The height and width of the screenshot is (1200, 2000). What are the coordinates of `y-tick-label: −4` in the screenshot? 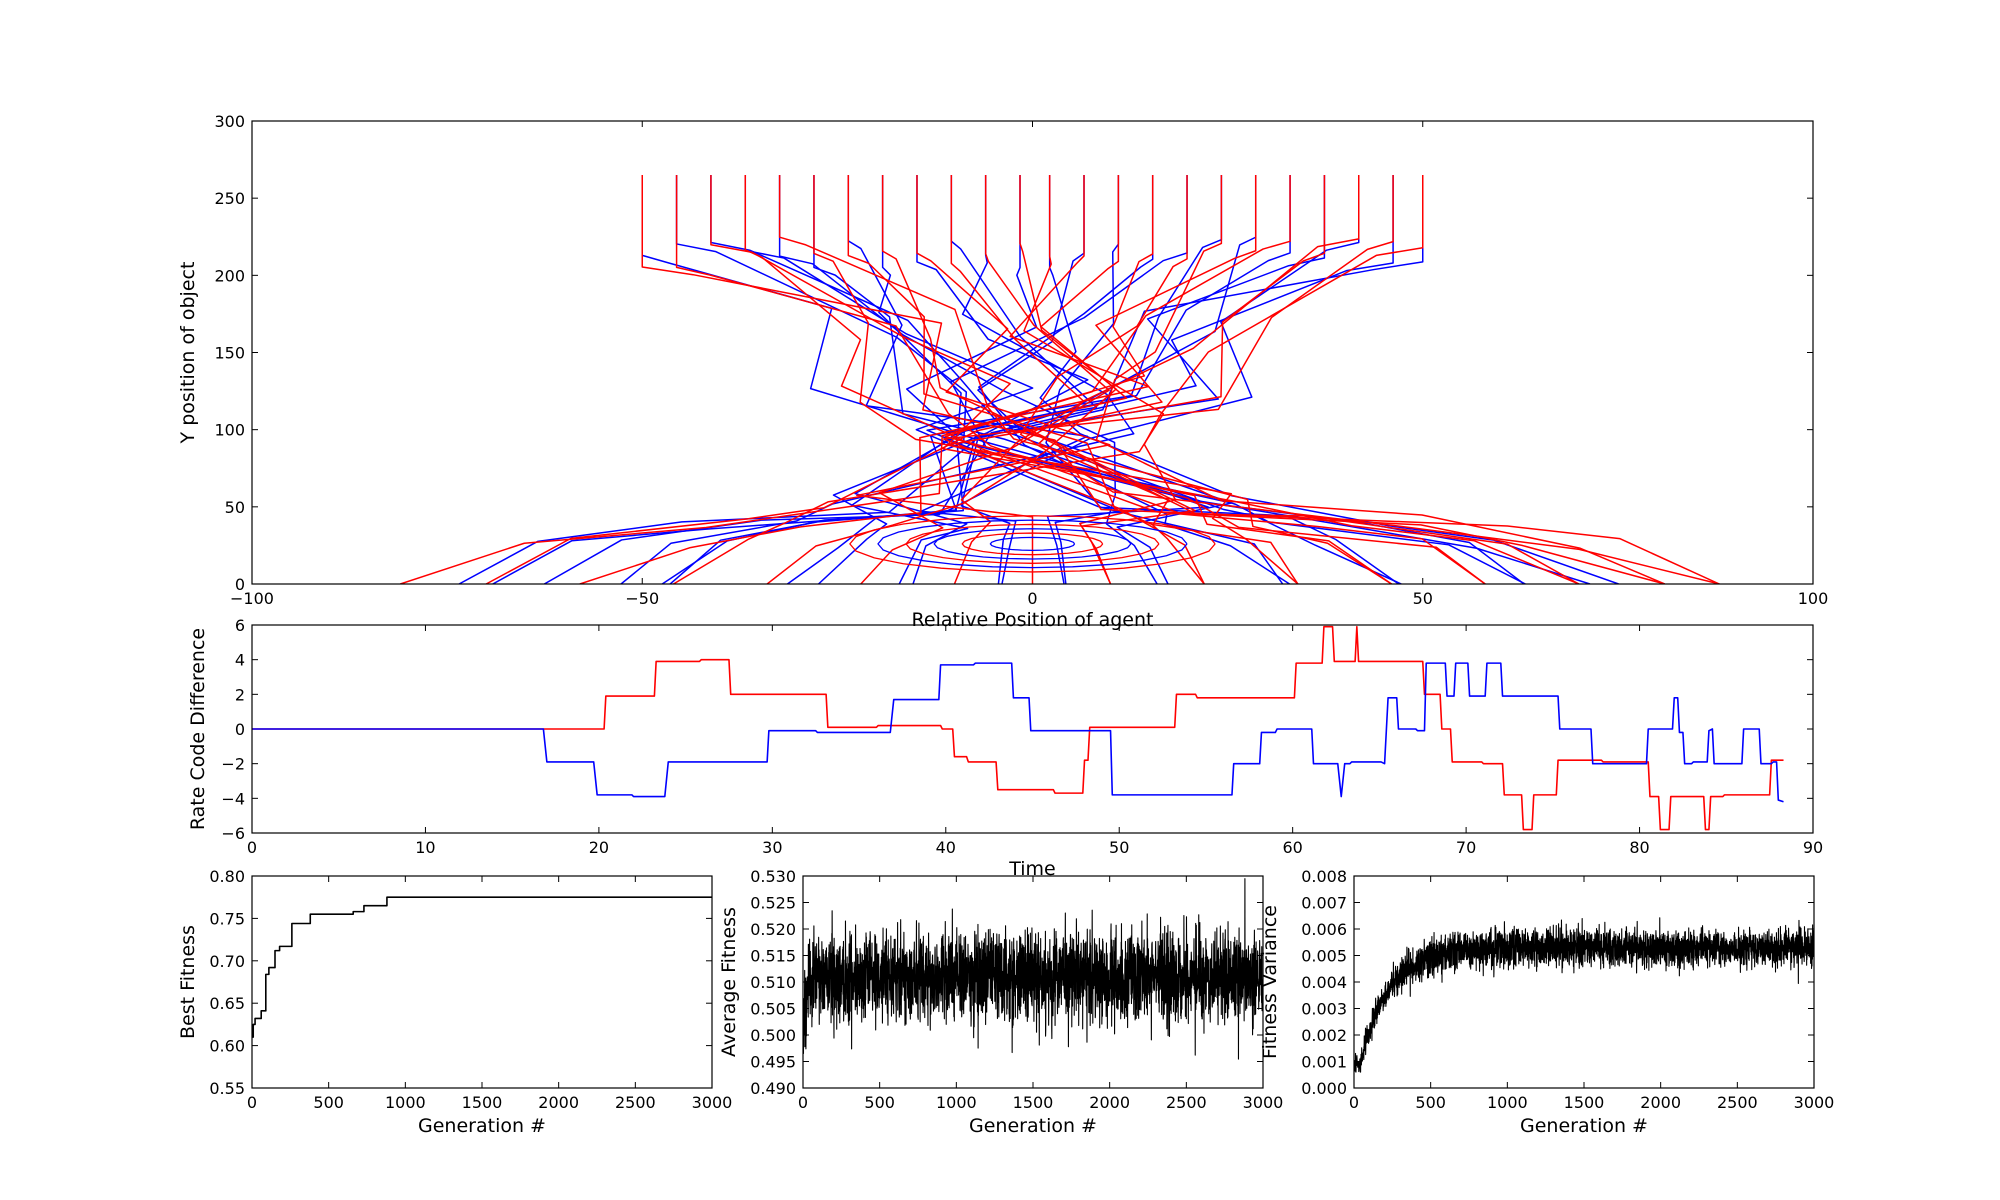 It's located at (233, 798).